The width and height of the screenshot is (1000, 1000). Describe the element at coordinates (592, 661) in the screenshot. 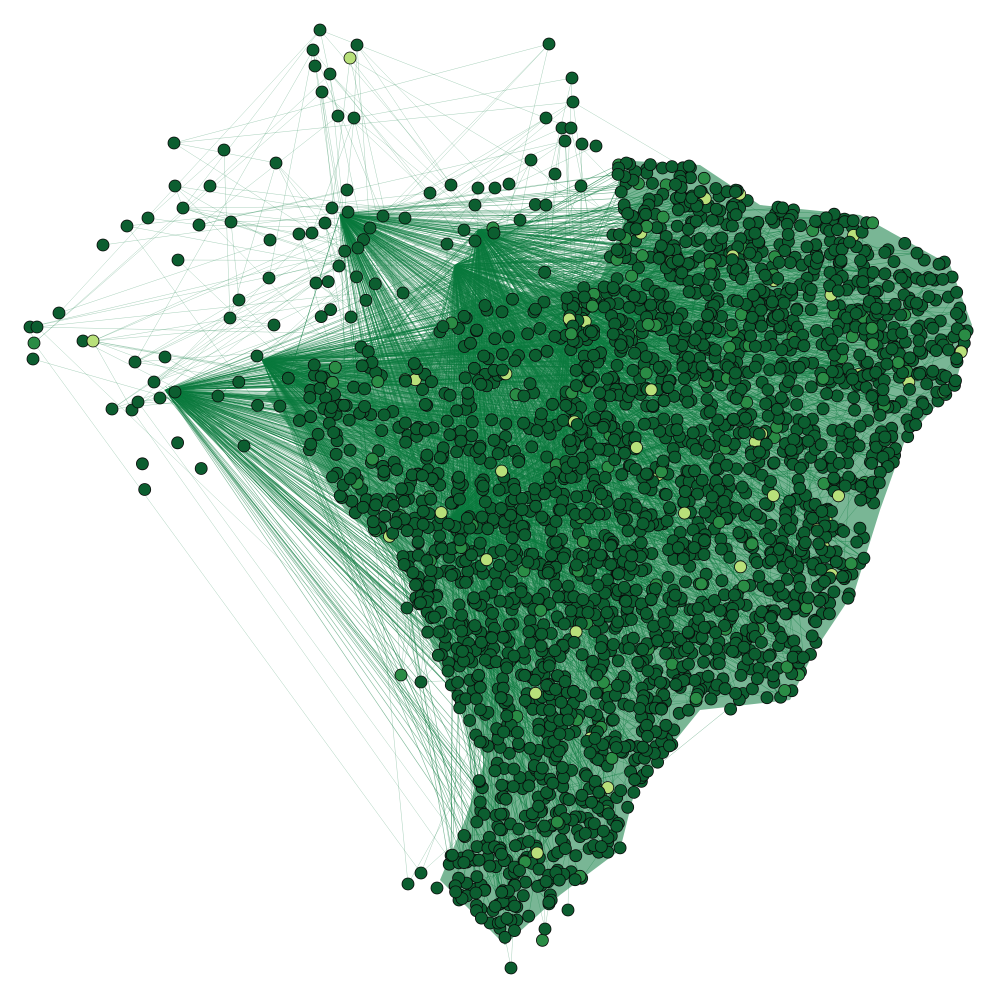

I see `node-g1246` at that location.